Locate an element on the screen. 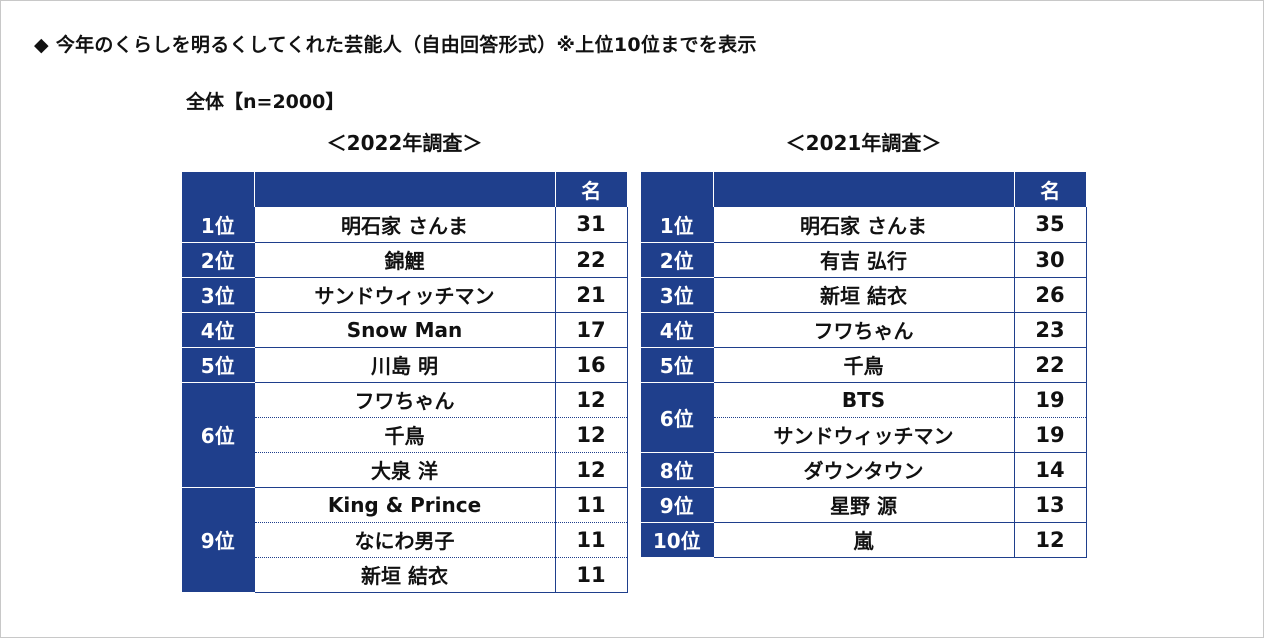 This screenshot has height=640, width=1266. count-cell: 17 is located at coordinates (591, 330).